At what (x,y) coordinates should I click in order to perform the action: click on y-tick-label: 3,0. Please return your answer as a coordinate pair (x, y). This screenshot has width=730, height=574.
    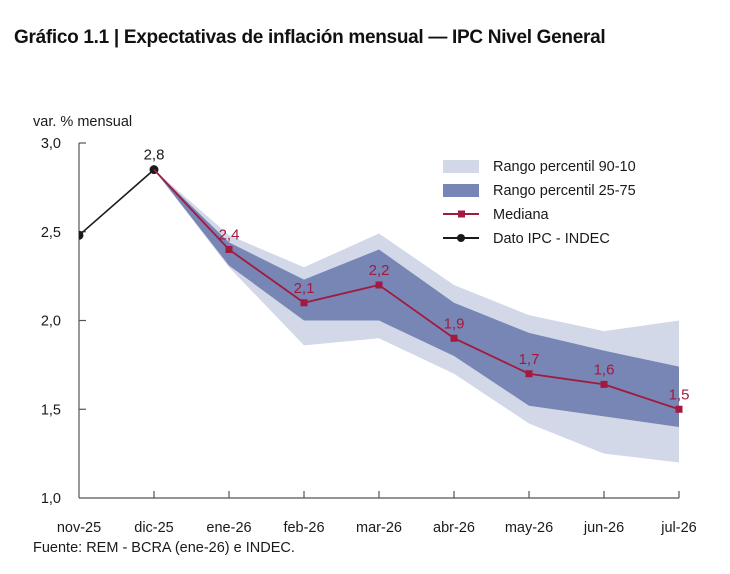
    Looking at the image, I should click on (51, 144).